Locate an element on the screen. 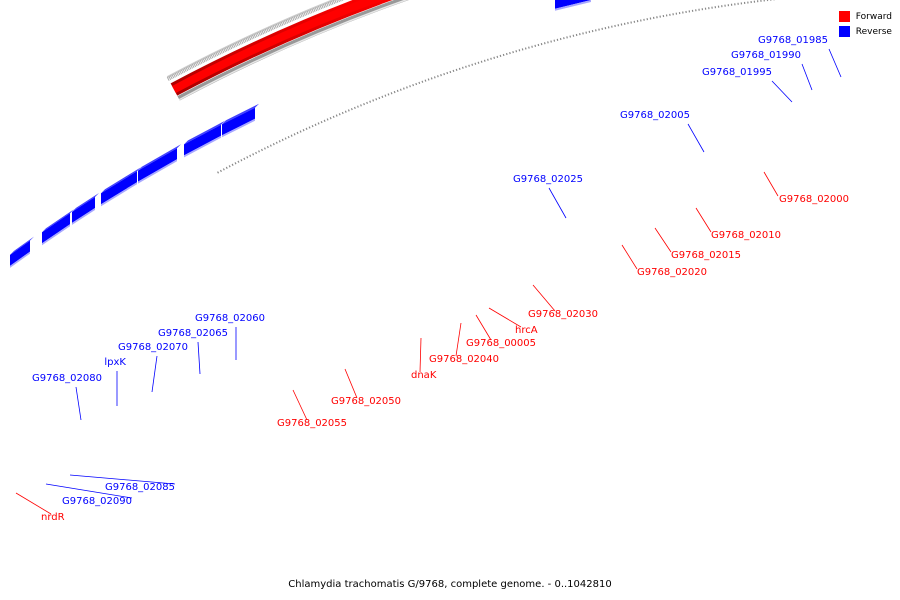  reverse-feature-label: G9768_02025 is located at coordinates (548, 179).